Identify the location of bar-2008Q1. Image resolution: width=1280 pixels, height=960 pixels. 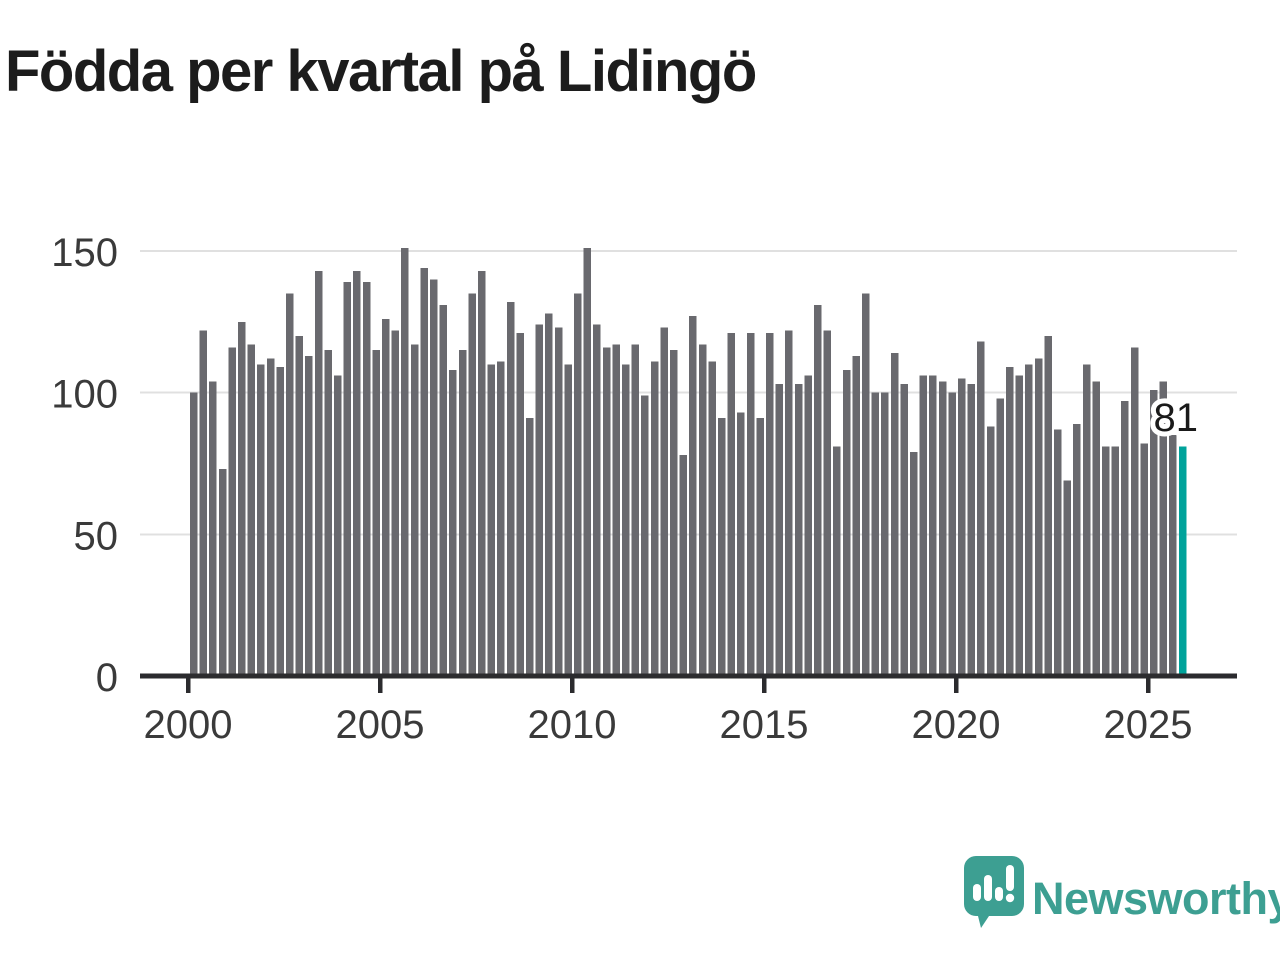
(501, 518).